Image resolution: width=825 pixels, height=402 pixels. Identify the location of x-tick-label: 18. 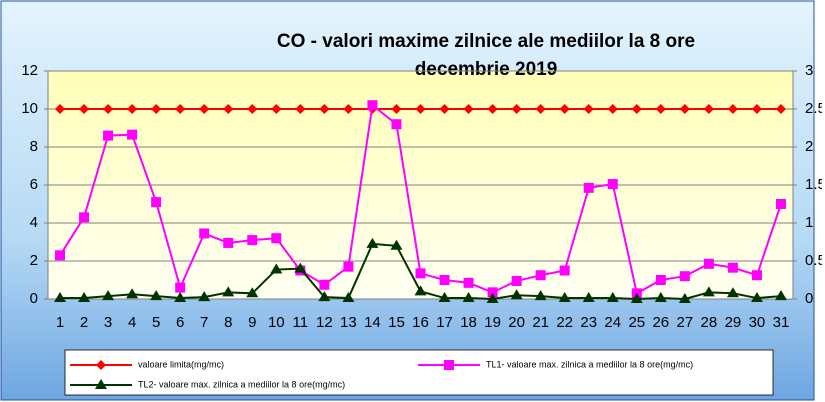
(468, 322).